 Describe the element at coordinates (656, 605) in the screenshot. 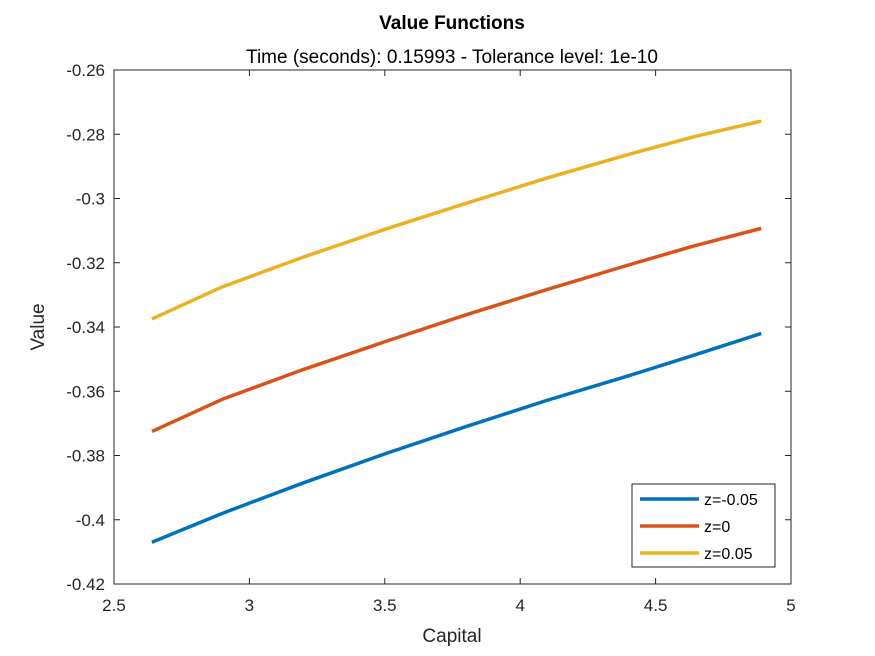

I see `x-tick-label: 4.5` at that location.